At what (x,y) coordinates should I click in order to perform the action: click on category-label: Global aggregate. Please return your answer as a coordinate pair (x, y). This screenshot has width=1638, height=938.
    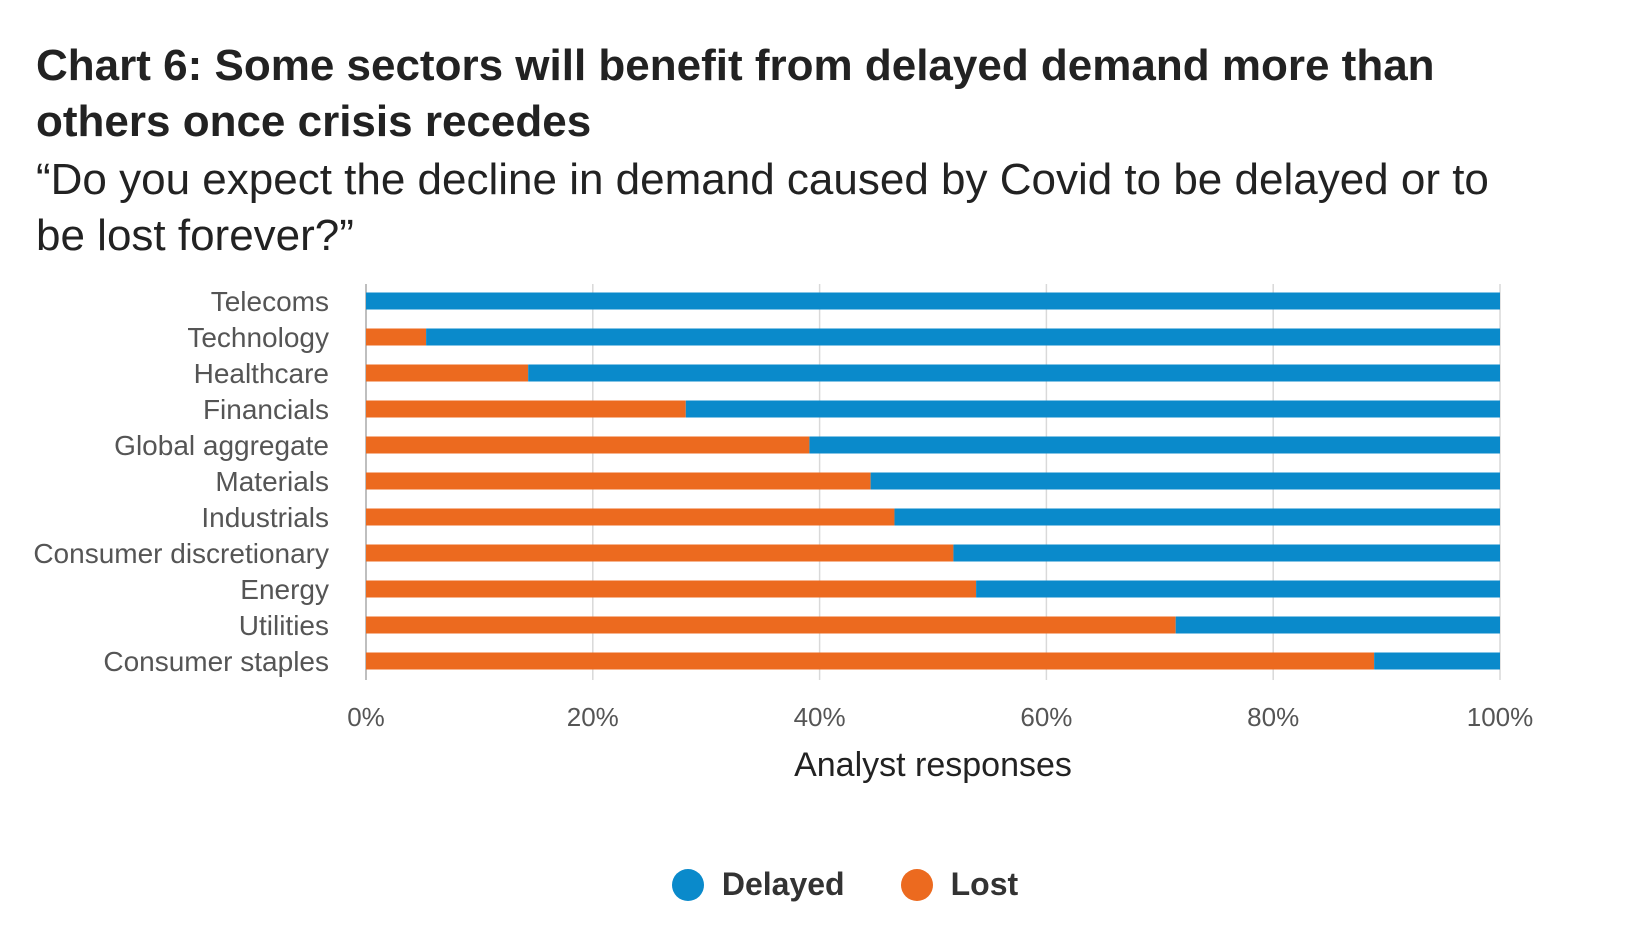
    Looking at the image, I should click on (221, 445).